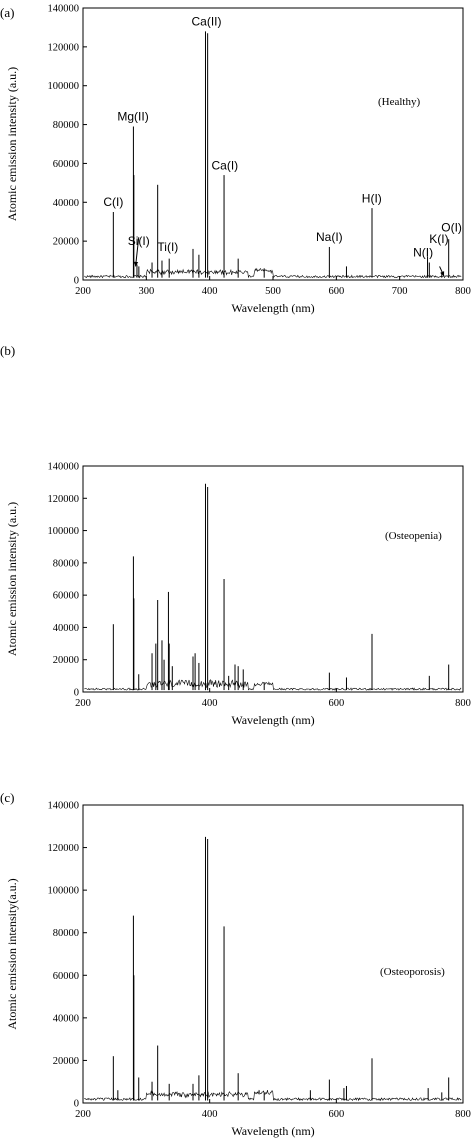 This screenshot has width=474, height=1143. What do you see at coordinates (438, 239) in the screenshot?
I see `peak-label: K(I)` at bounding box center [438, 239].